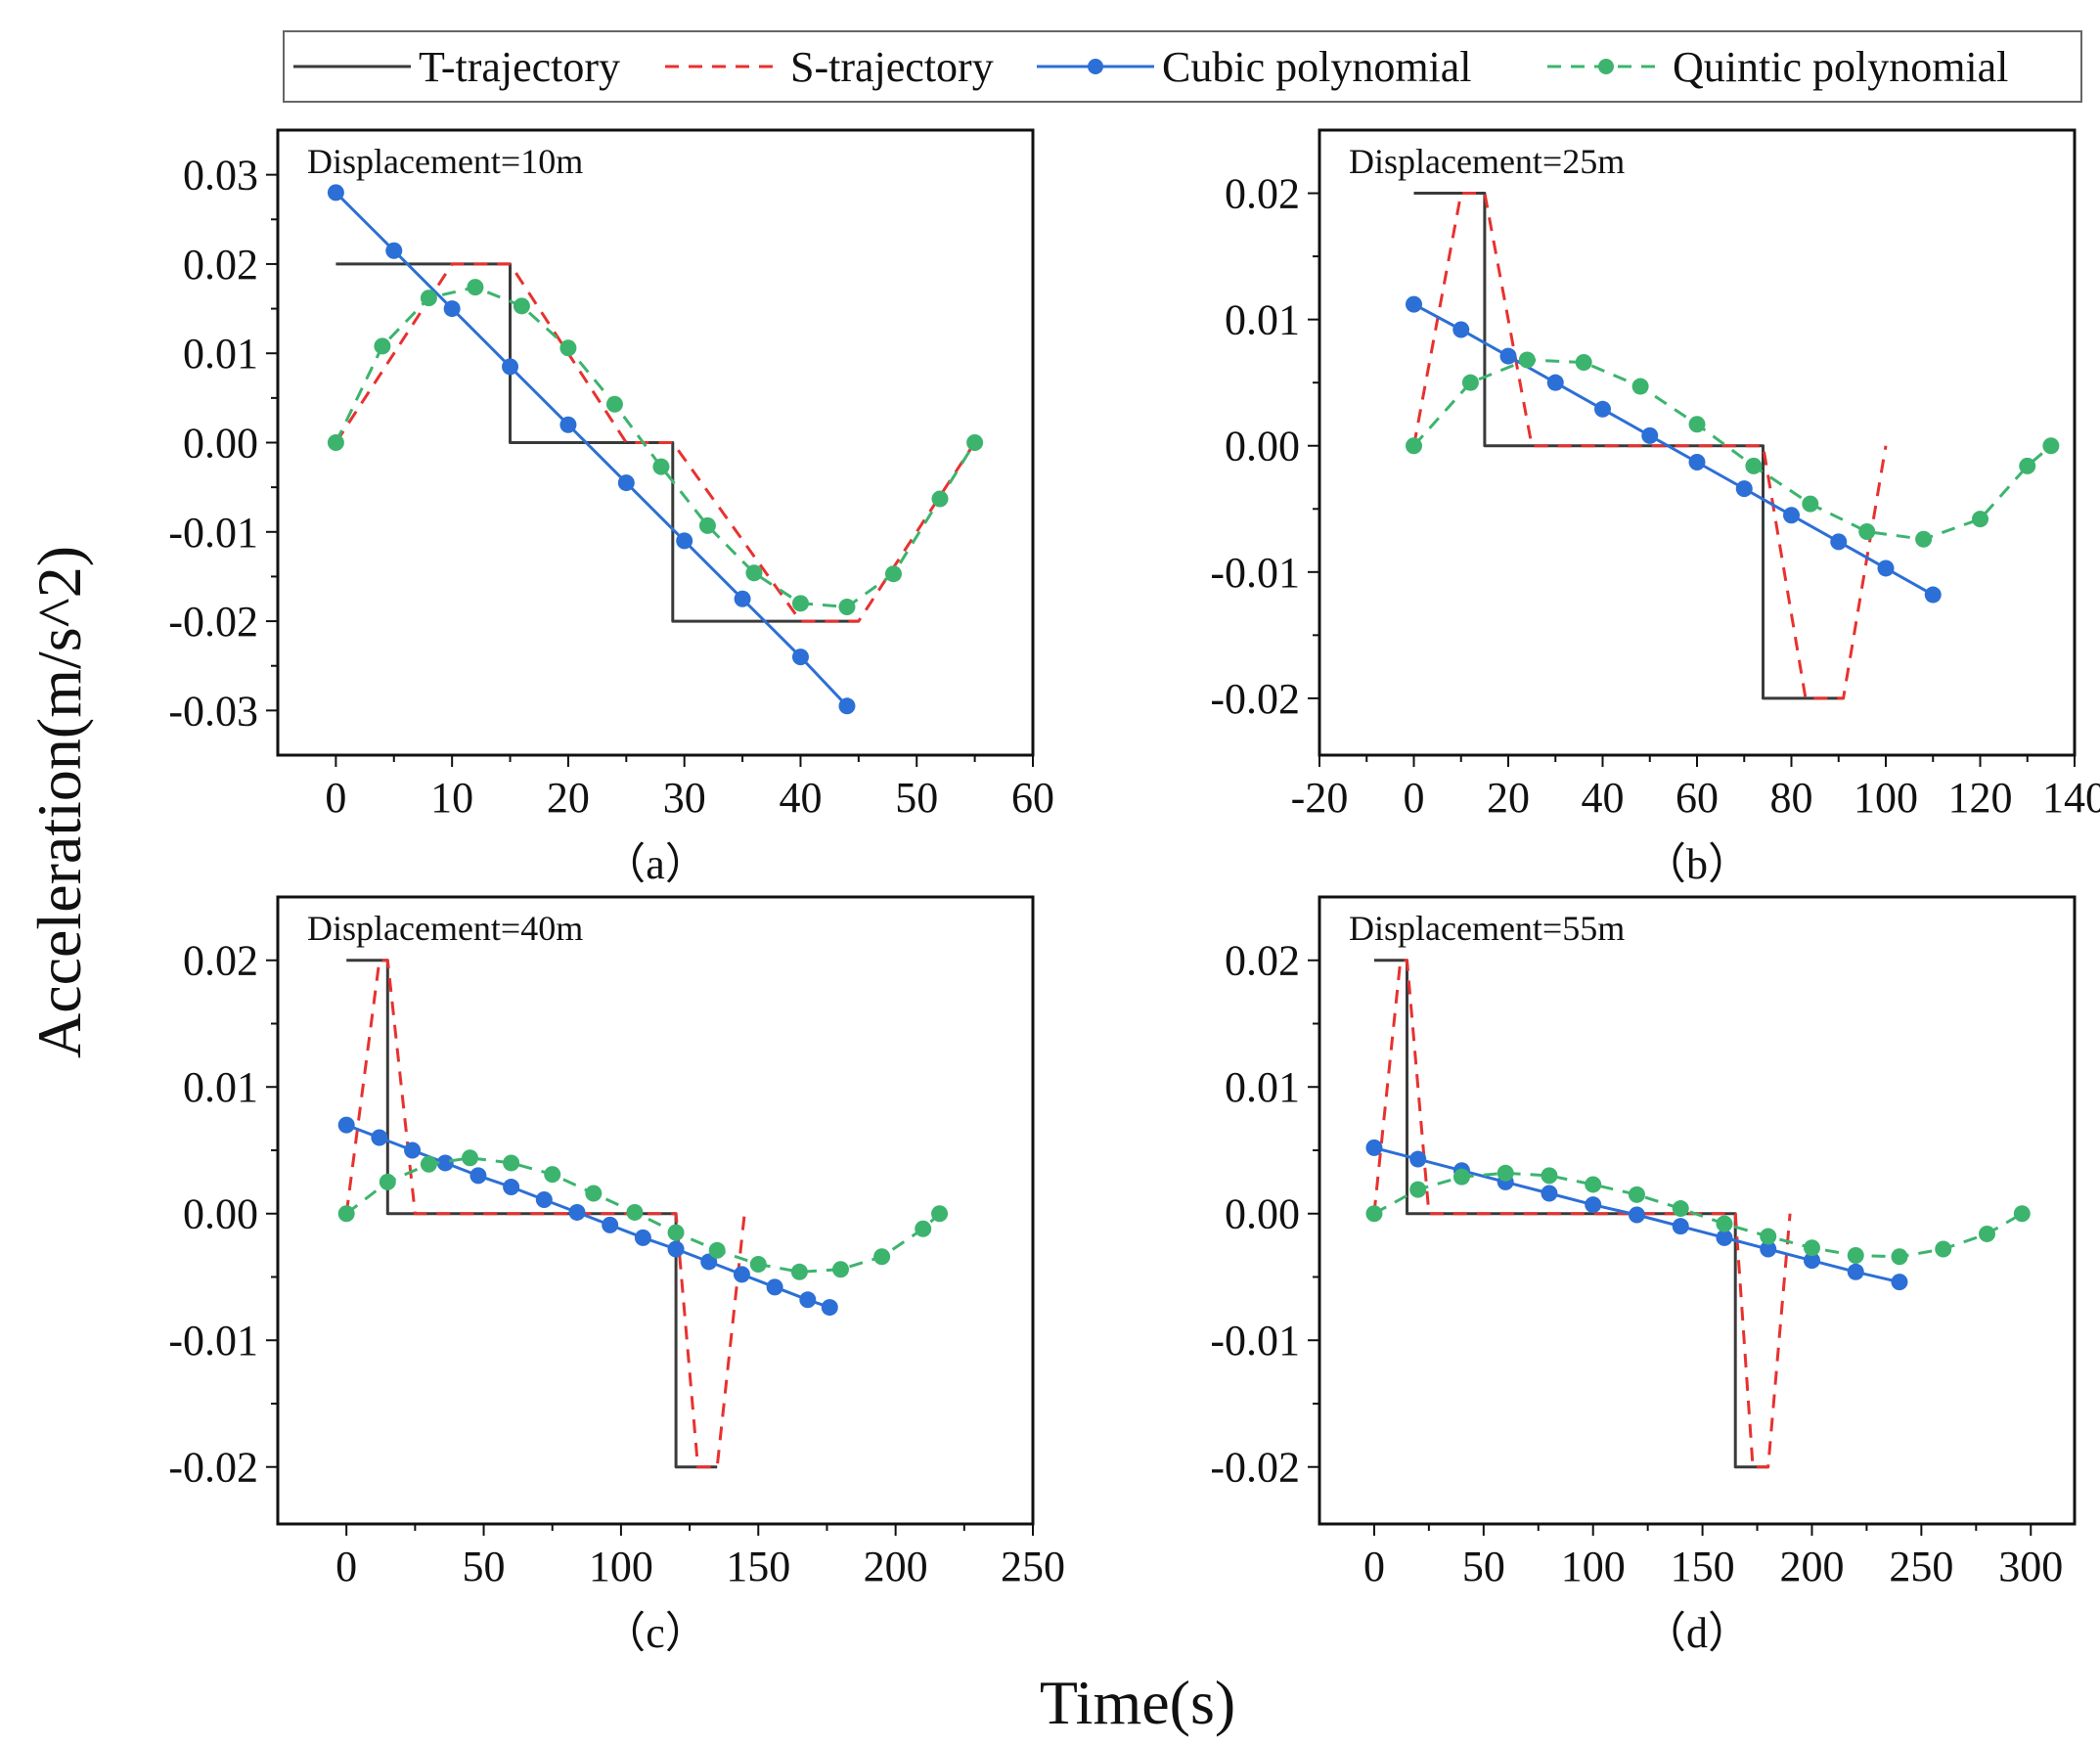 The width and height of the screenshot is (2100, 1746). I want to click on panel-a-x-tick-label: 40, so click(800, 798).